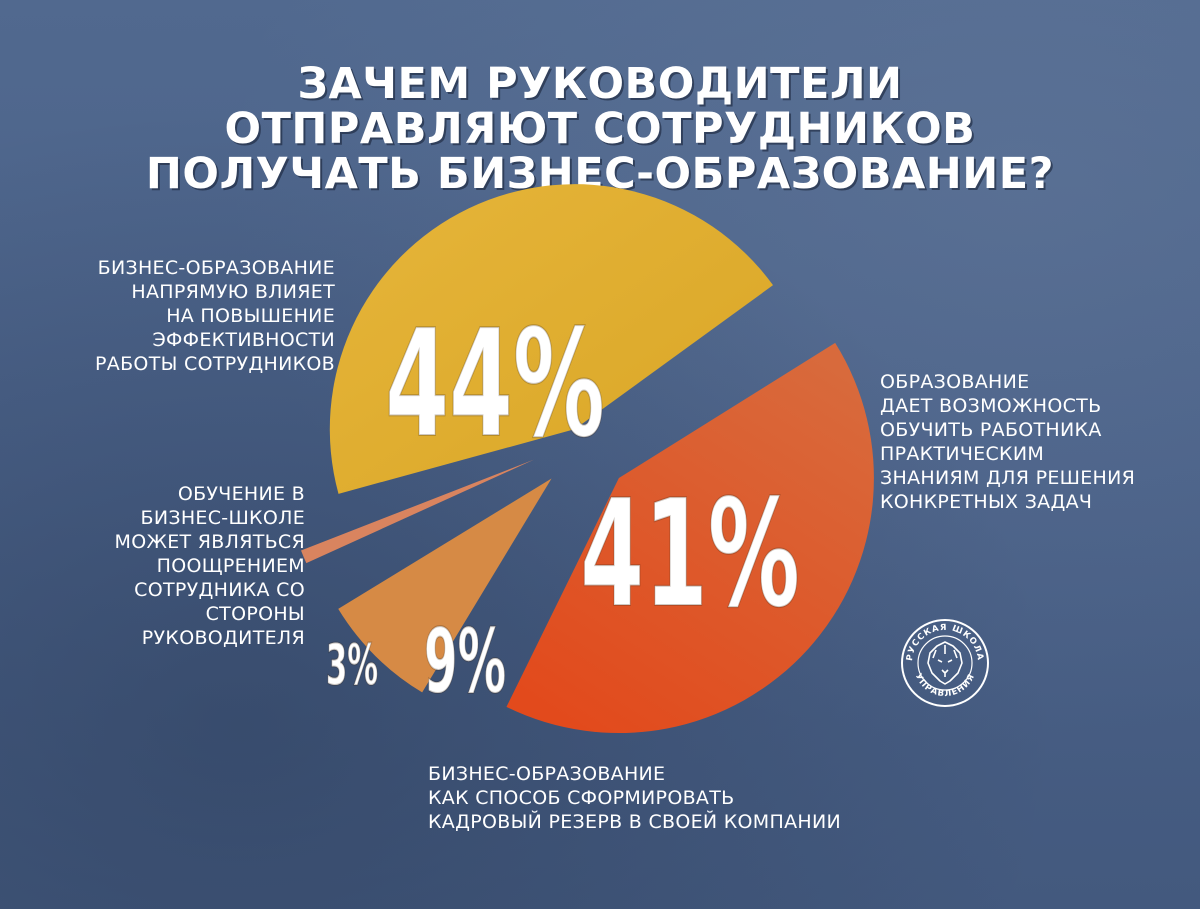  Describe the element at coordinates (255, 614) in the screenshot. I see `label-line: стороны` at that location.